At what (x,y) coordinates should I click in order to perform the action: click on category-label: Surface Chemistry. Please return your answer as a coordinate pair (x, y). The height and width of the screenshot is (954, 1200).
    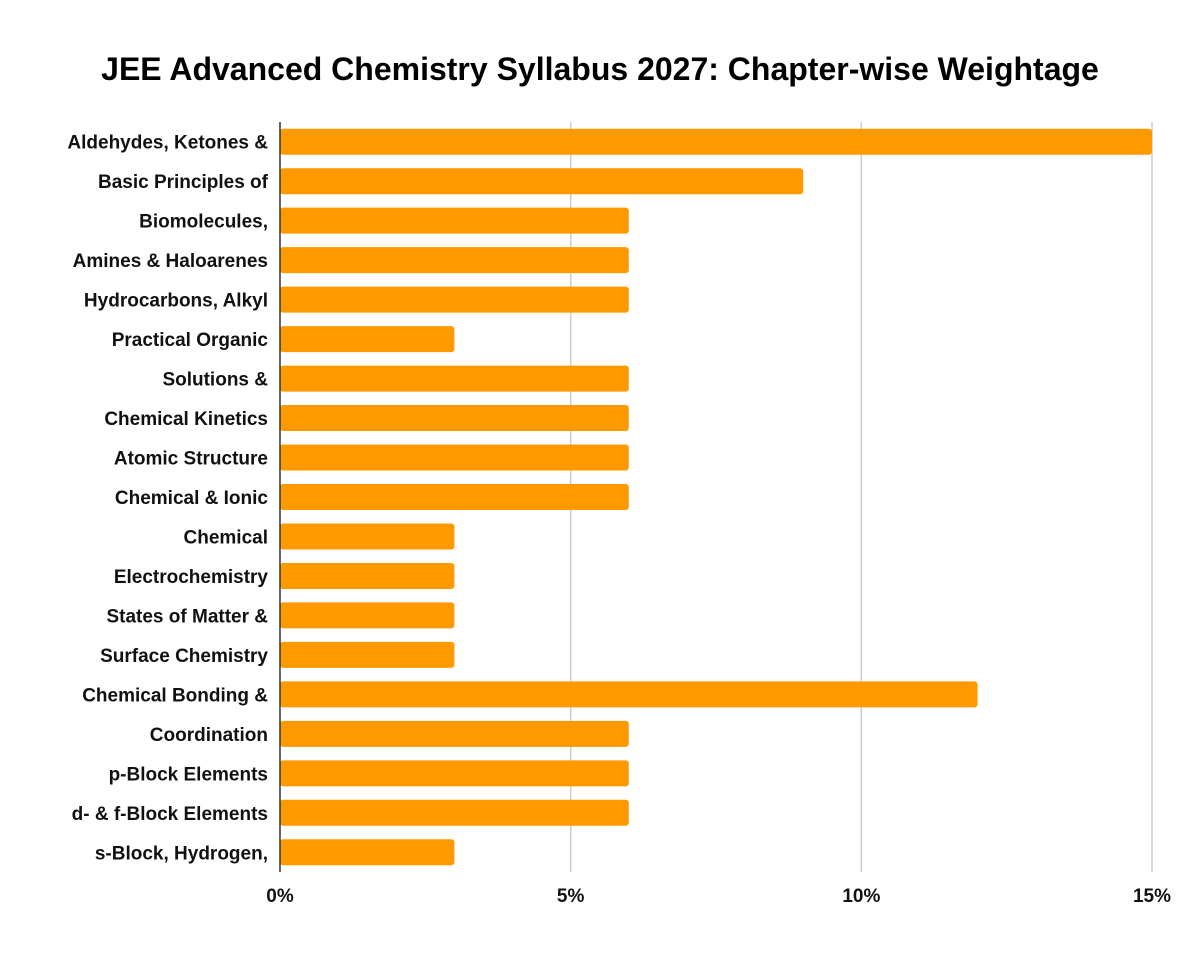
    Looking at the image, I should click on (184, 656).